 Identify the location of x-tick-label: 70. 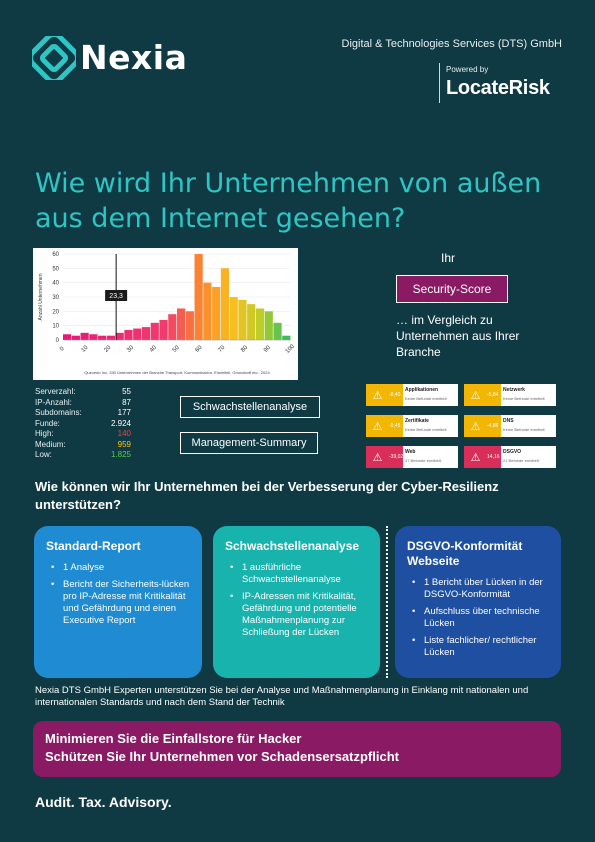
(221, 348).